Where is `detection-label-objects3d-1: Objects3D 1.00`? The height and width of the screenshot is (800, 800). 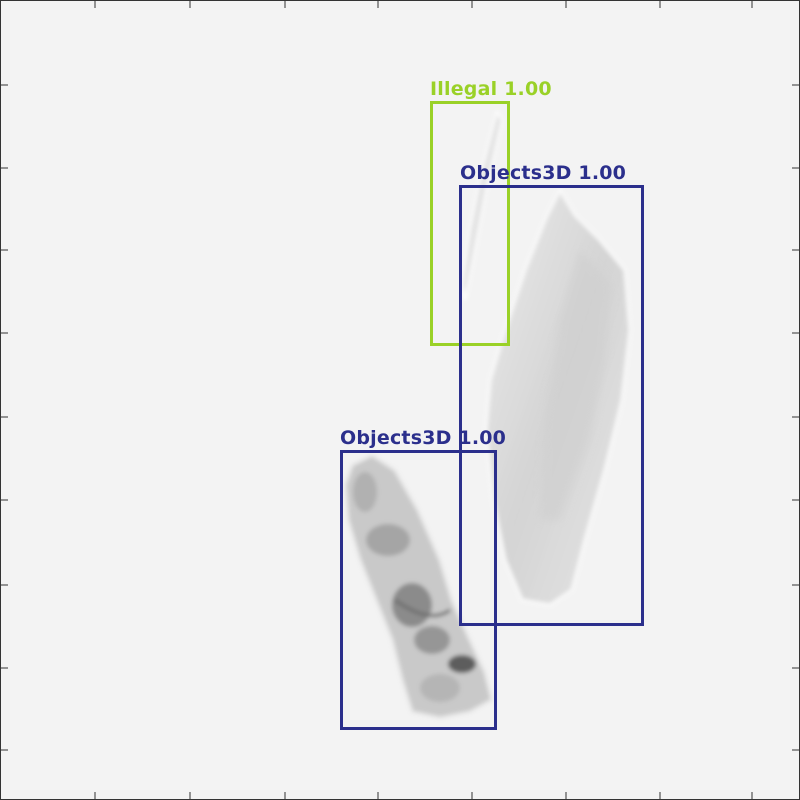
detection-label-objects3d-1: Objects3D 1.00 is located at coordinates (543, 173).